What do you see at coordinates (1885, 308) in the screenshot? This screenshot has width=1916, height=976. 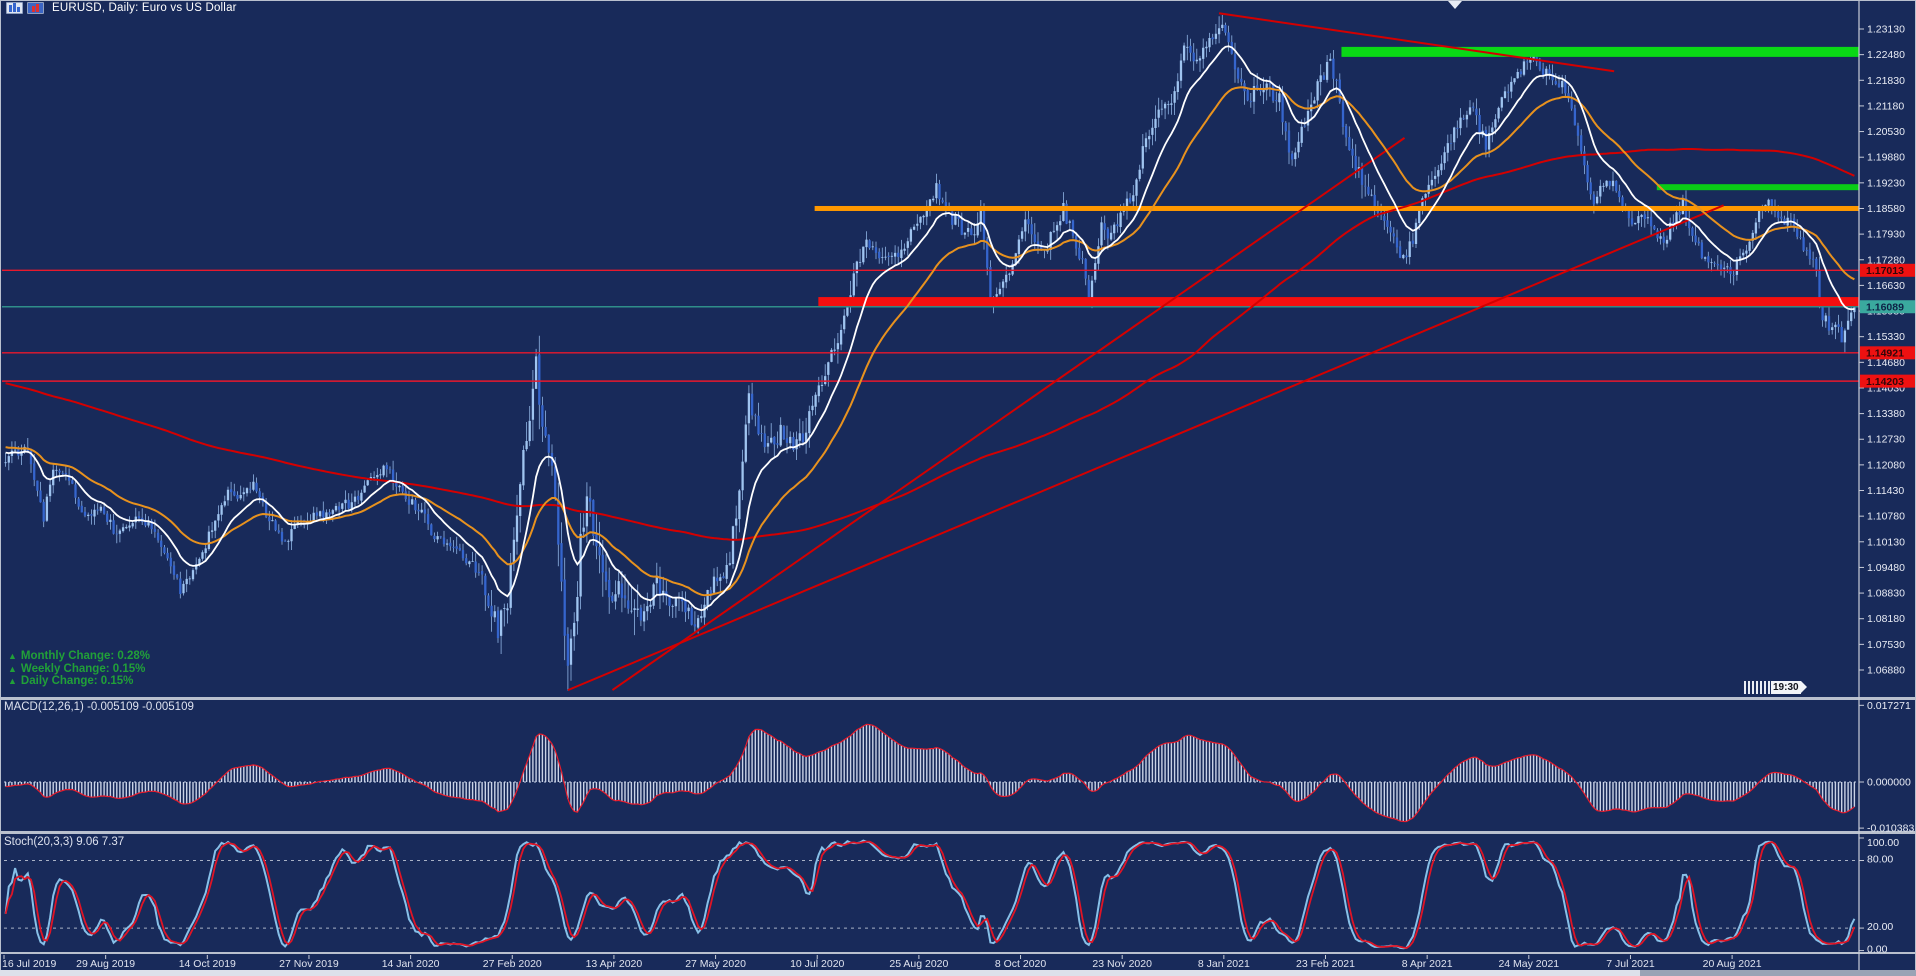 I see `svg-text: 1.16089` at bounding box center [1885, 308].